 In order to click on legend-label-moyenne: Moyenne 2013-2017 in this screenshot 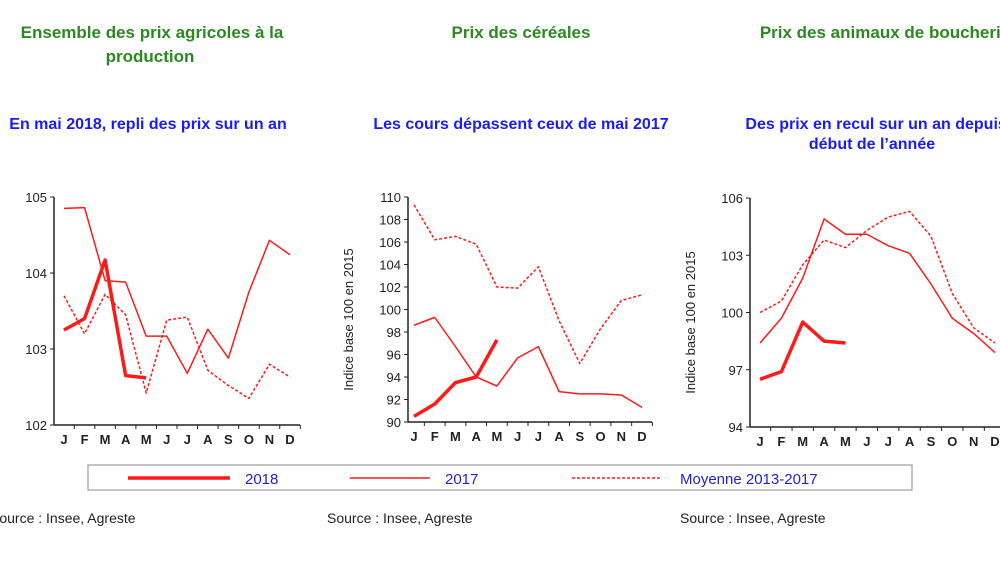, I will do `click(749, 479)`.